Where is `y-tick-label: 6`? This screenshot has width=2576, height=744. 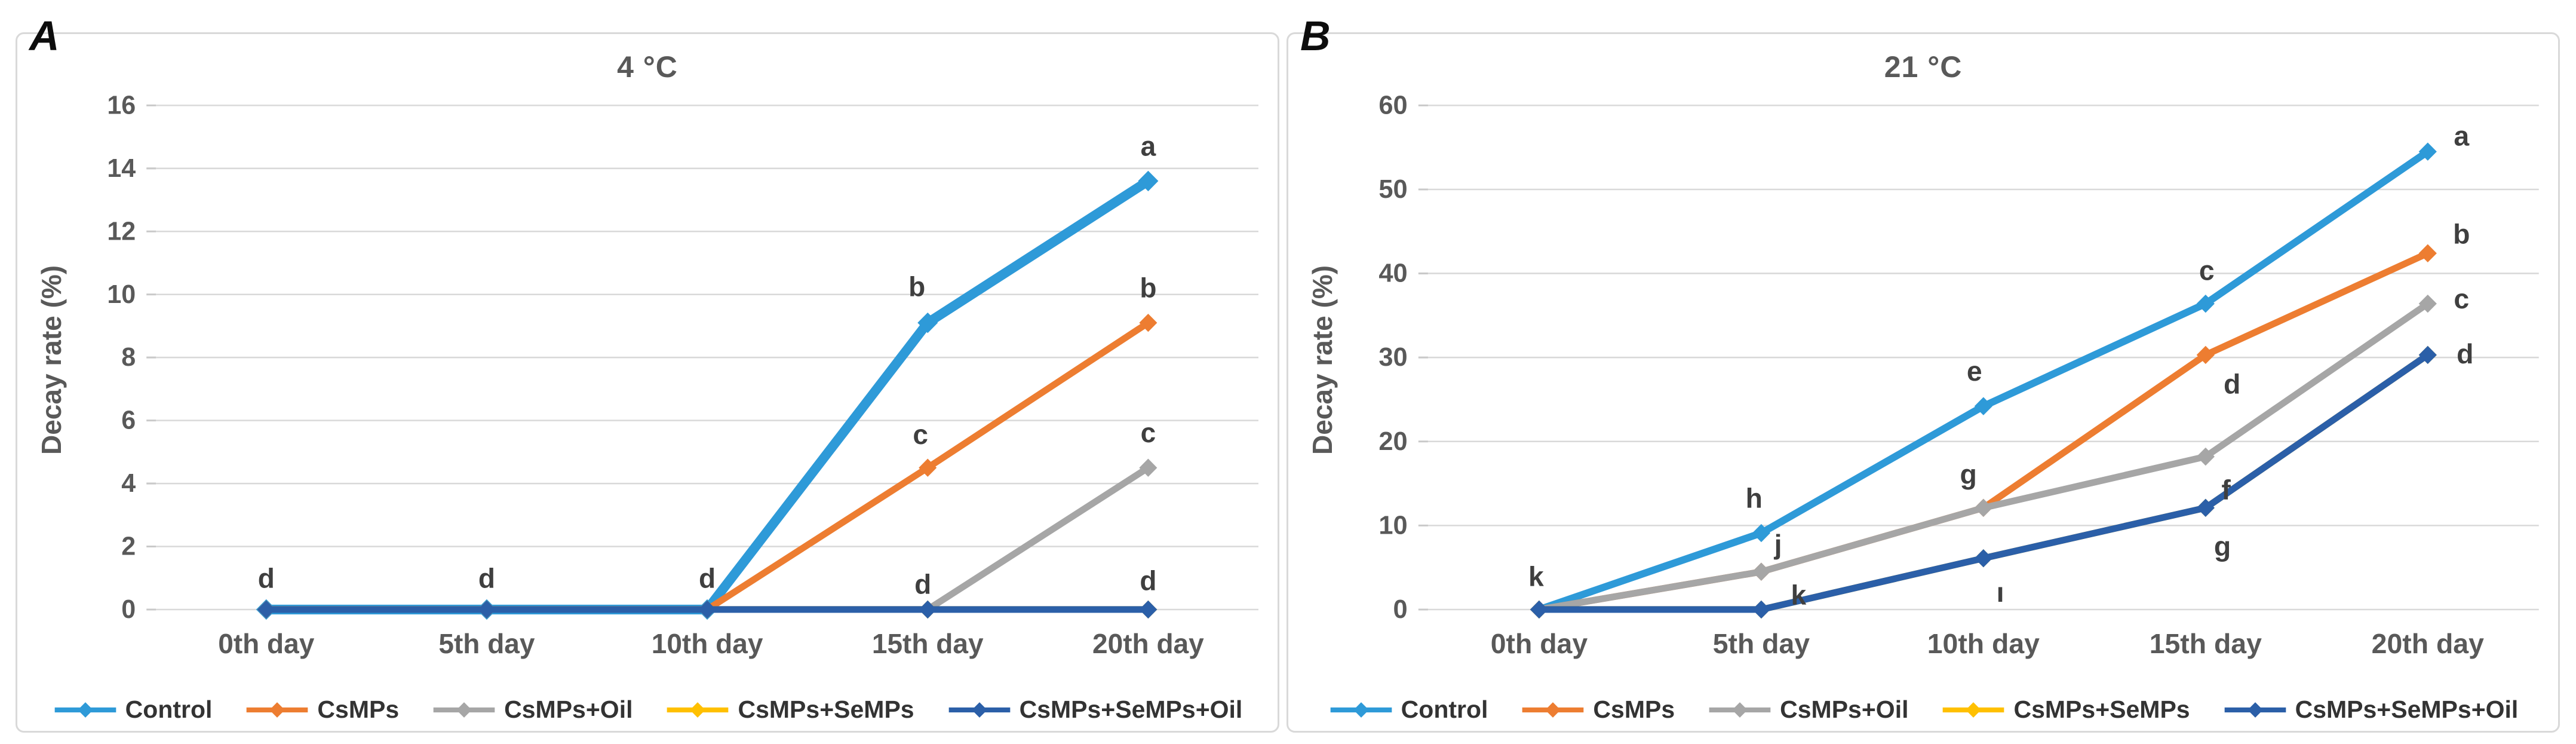
y-tick-label: 6 is located at coordinates (128, 420).